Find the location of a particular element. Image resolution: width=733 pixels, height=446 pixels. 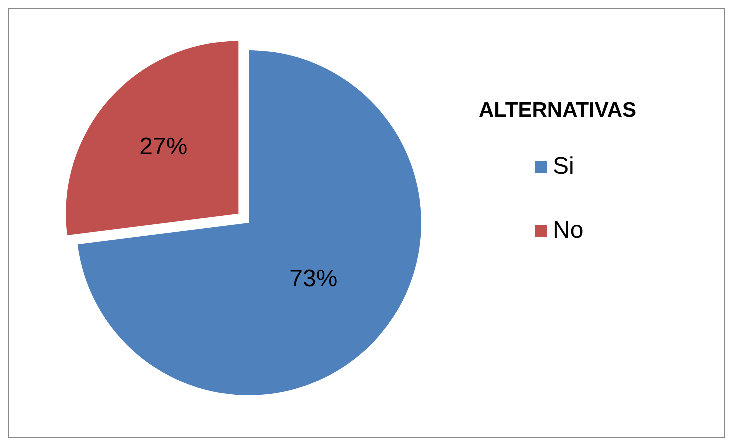

legend-title: ALTERNATIVAS is located at coordinates (557, 111).